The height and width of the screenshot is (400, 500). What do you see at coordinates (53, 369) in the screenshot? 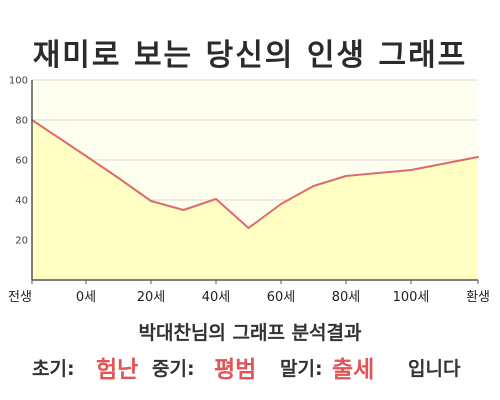
I see `early-label: 초기:` at bounding box center [53, 369].